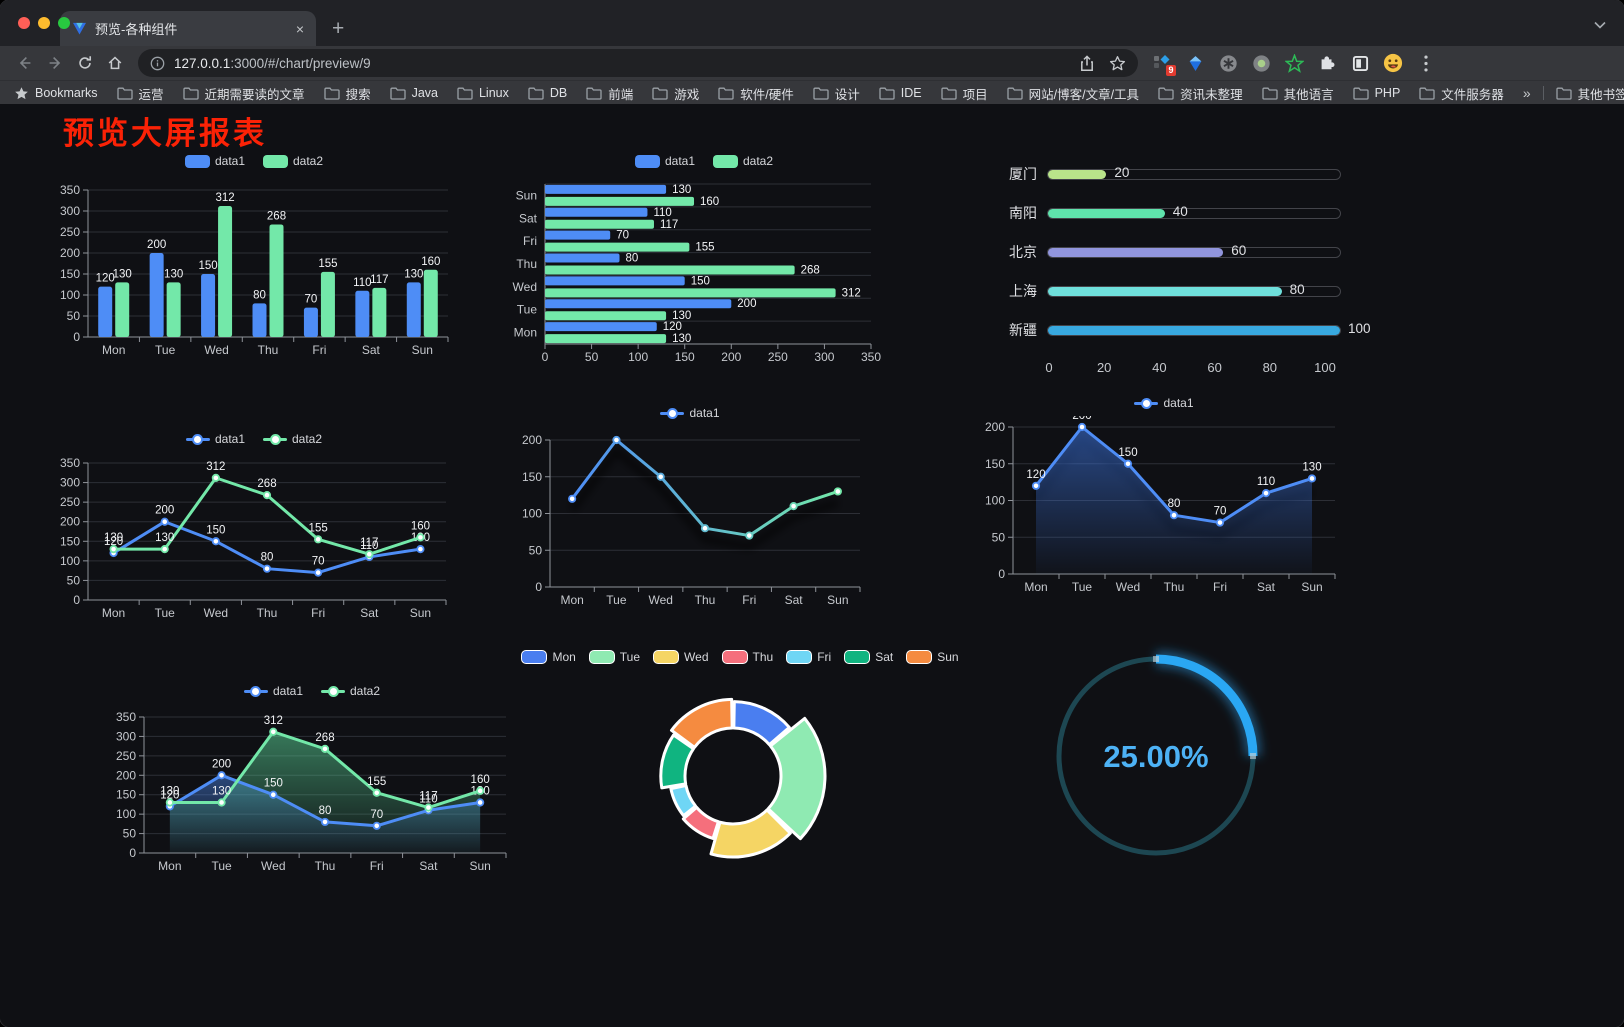 The width and height of the screenshot is (1624, 1027). What do you see at coordinates (836, 93) in the screenshot?
I see `bookmark-folder: 设计` at bounding box center [836, 93].